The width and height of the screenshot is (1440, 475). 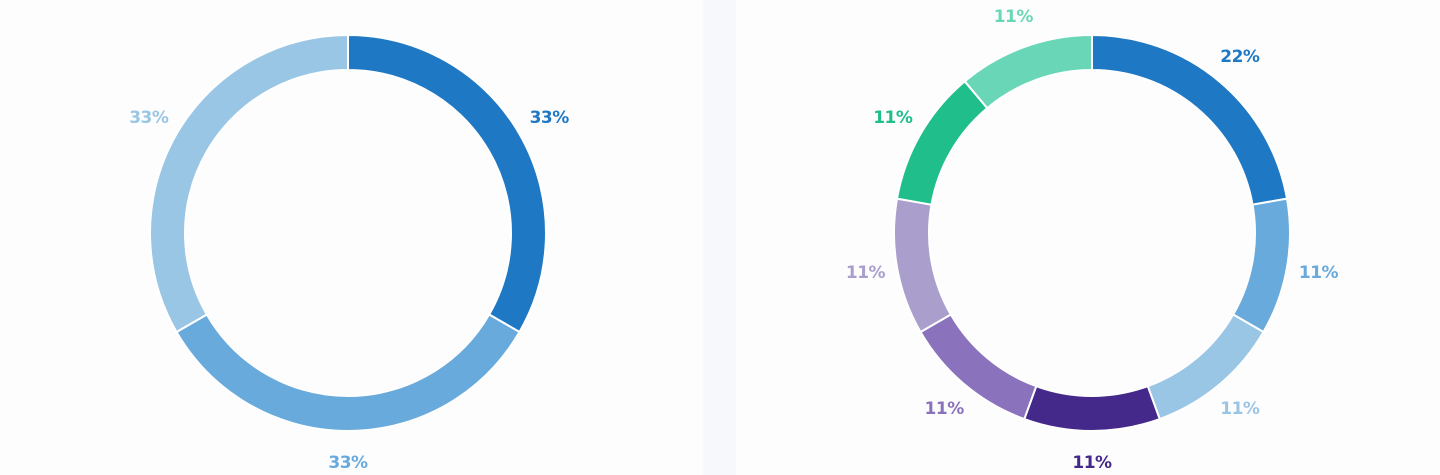 I want to click on percent-label: 22%, so click(x=1240, y=57).